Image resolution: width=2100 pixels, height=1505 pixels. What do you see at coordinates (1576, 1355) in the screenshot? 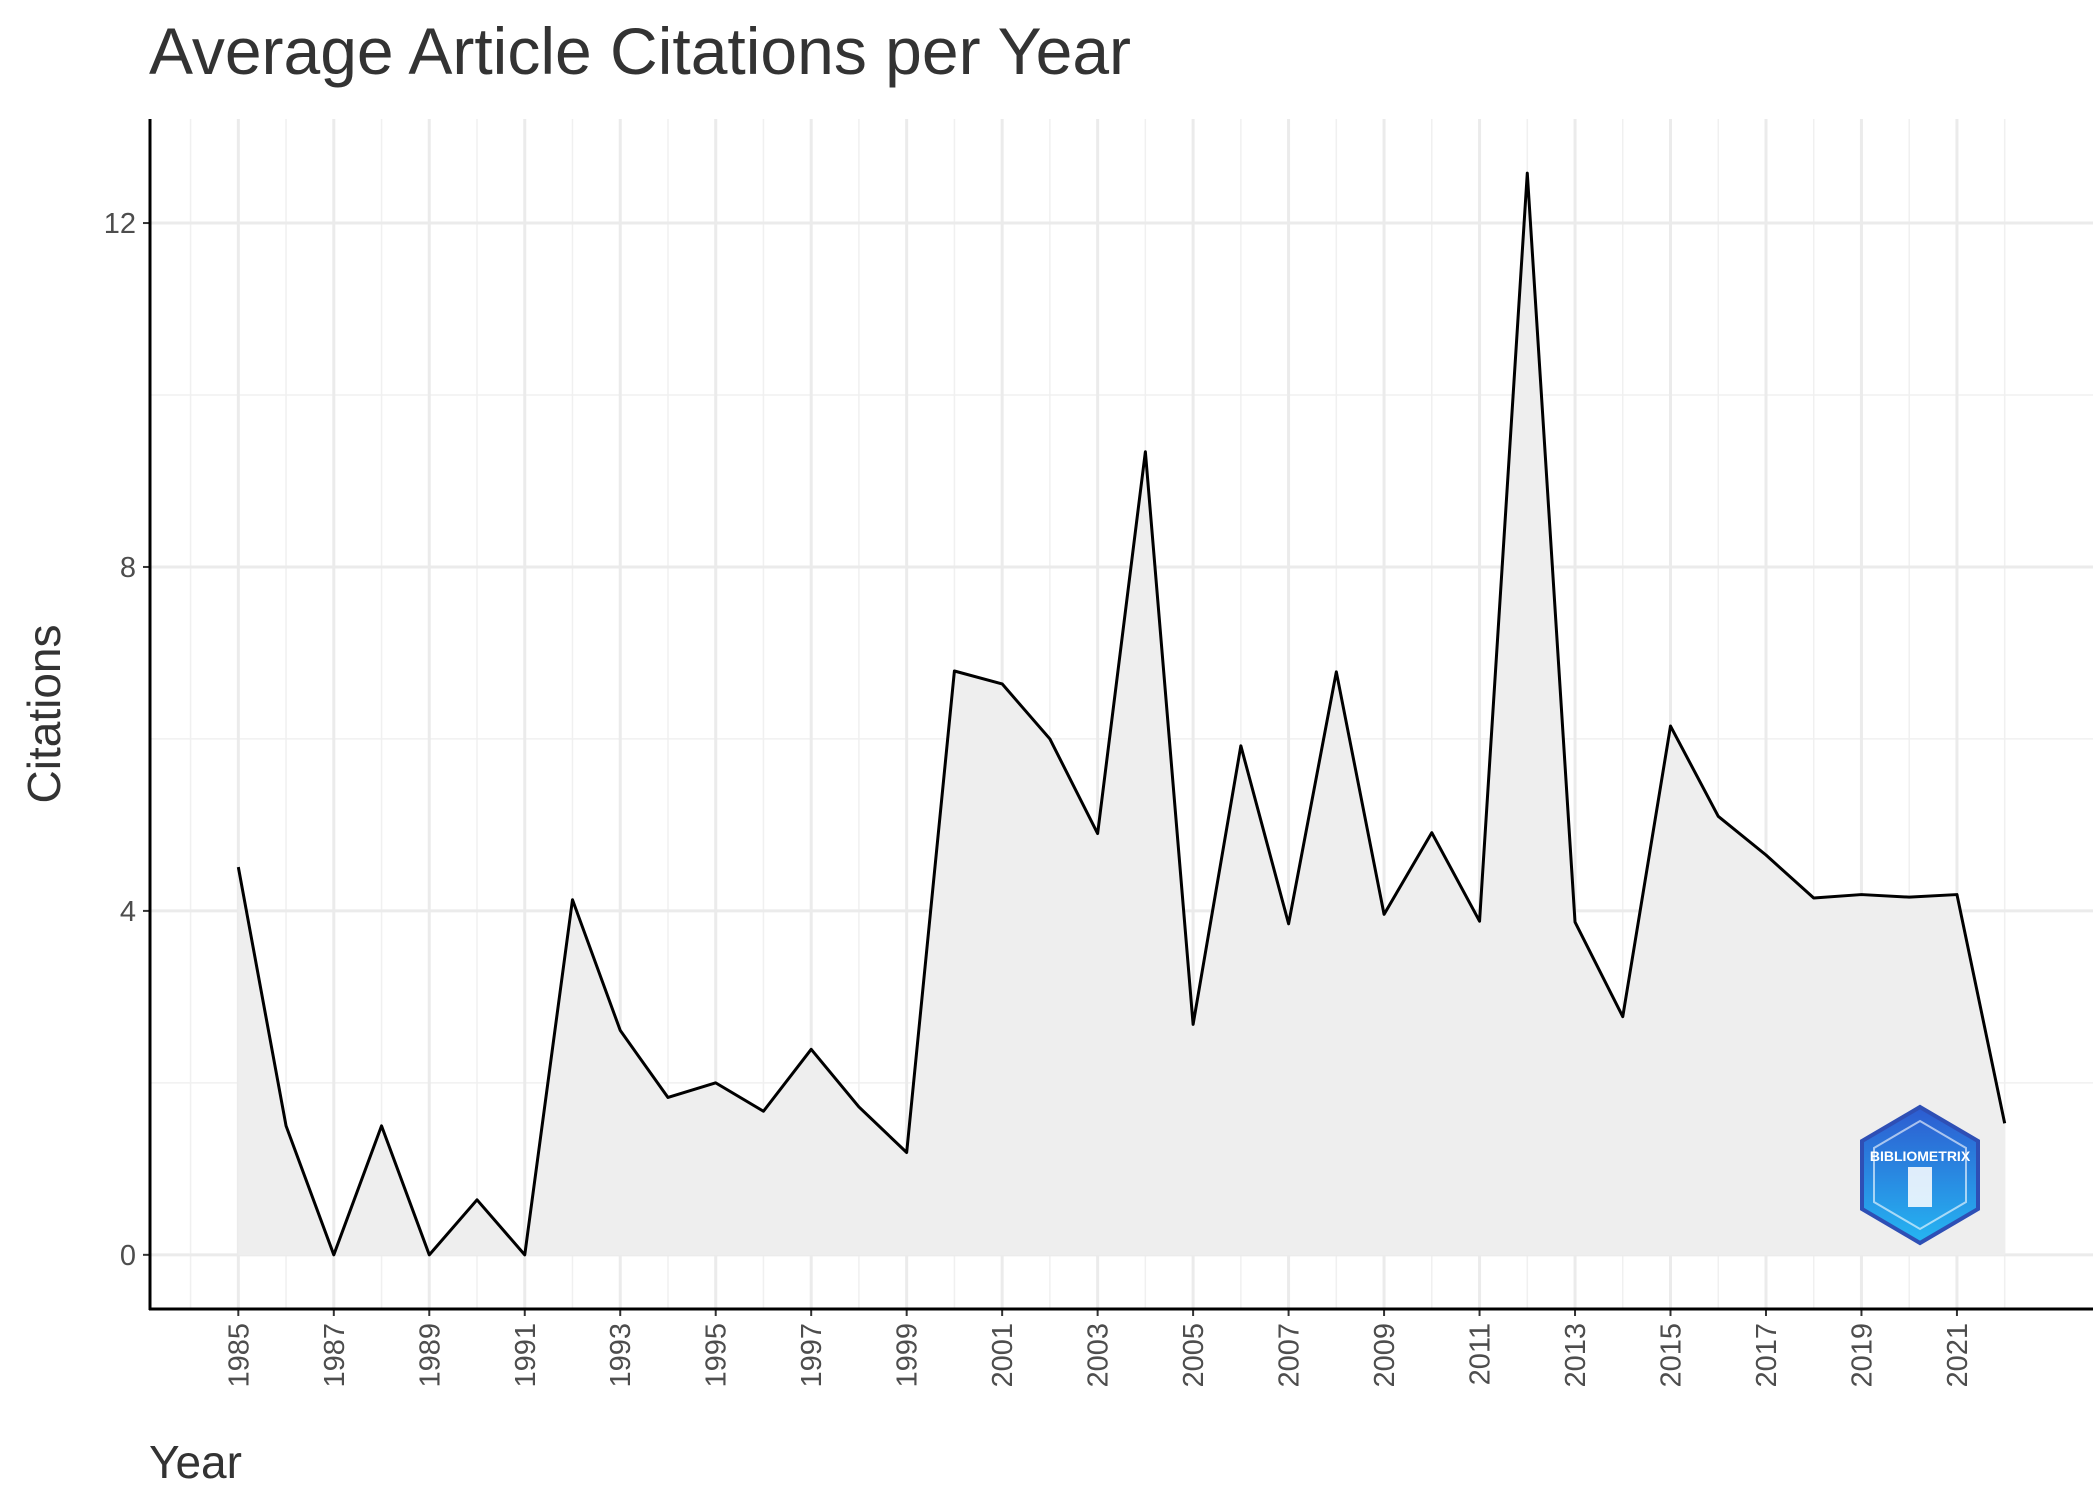
I see `x-tick-label: 2013` at bounding box center [1576, 1355].